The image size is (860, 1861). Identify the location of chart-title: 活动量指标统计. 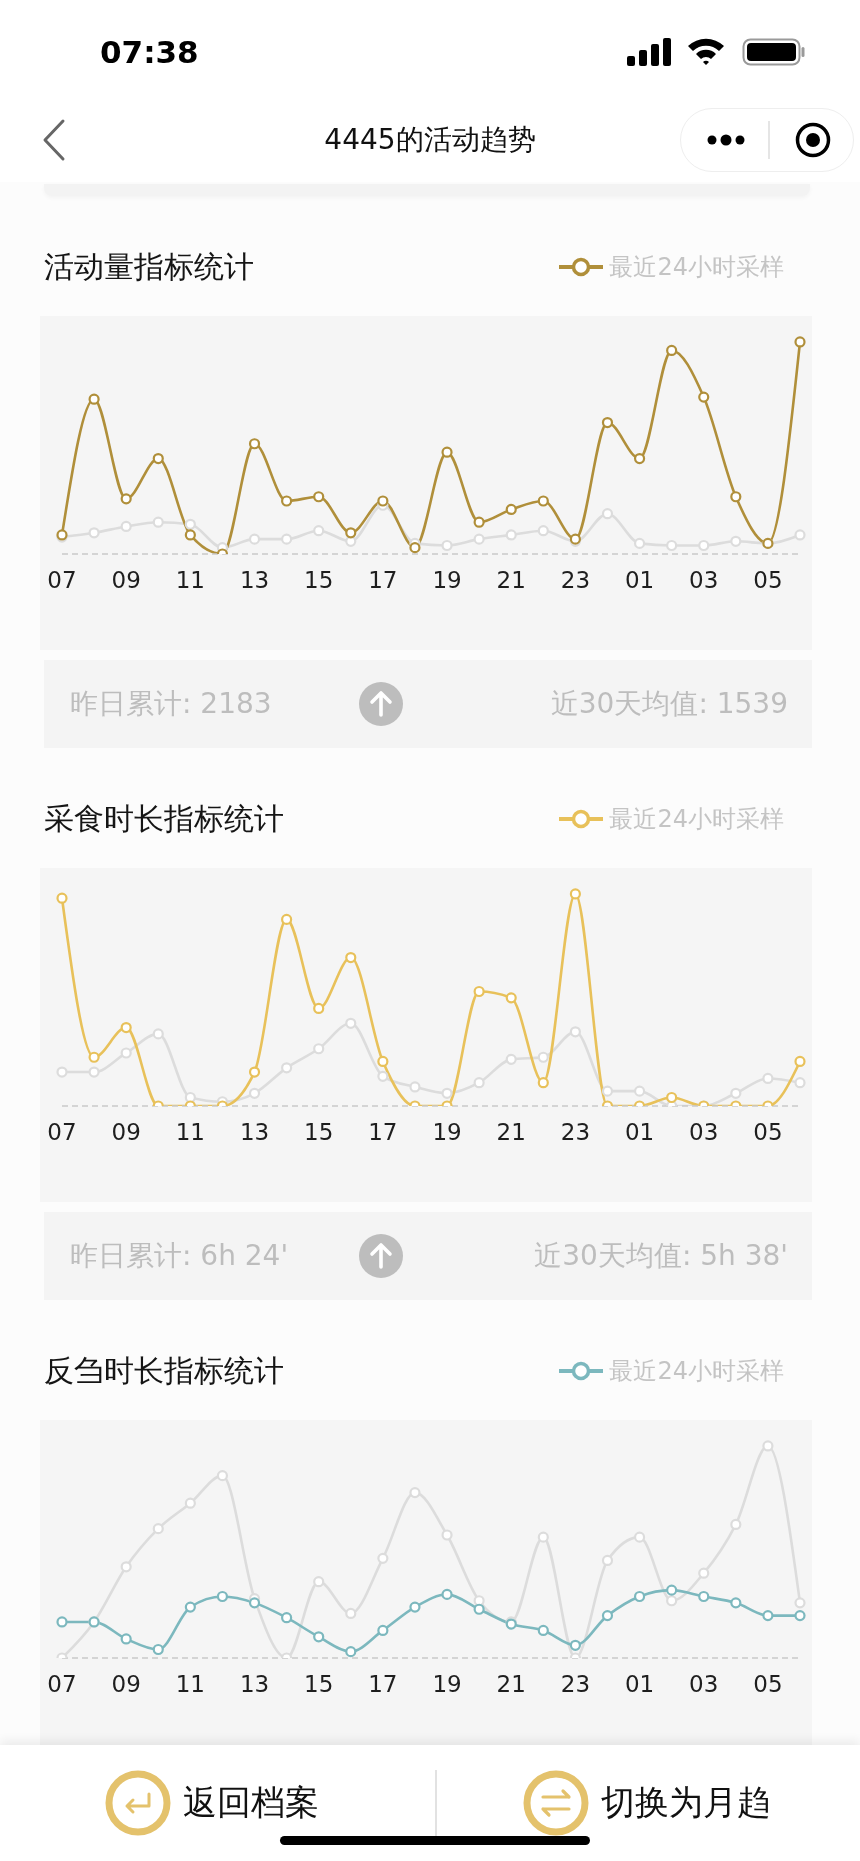
(149, 266).